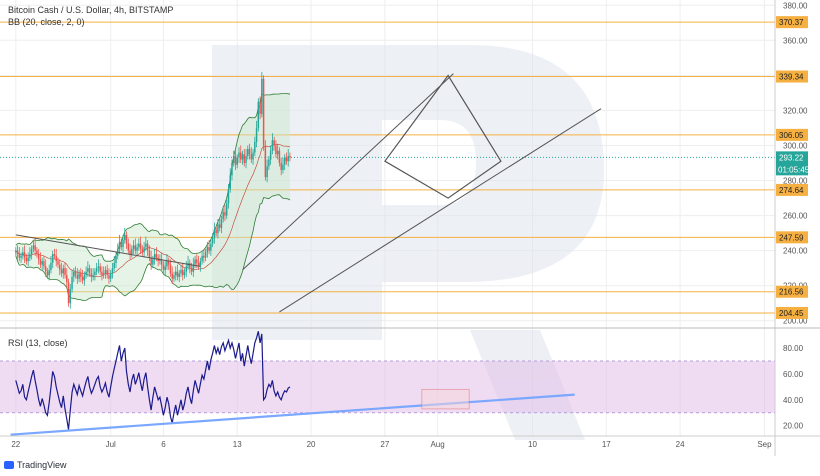 Image resolution: width=820 pixels, height=476 pixels. I want to click on rsi-band-fill, so click(387, 387).